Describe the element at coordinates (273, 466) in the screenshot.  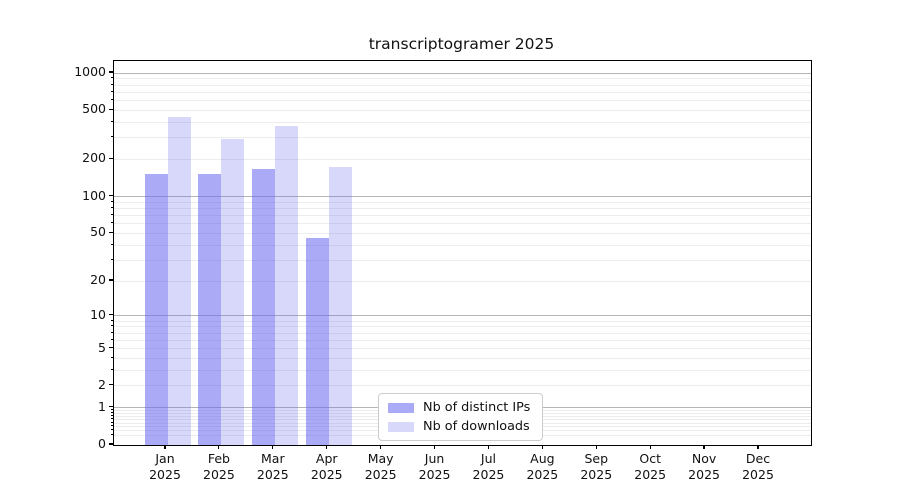
I see `x-tick-label: Mar 2025` at that location.